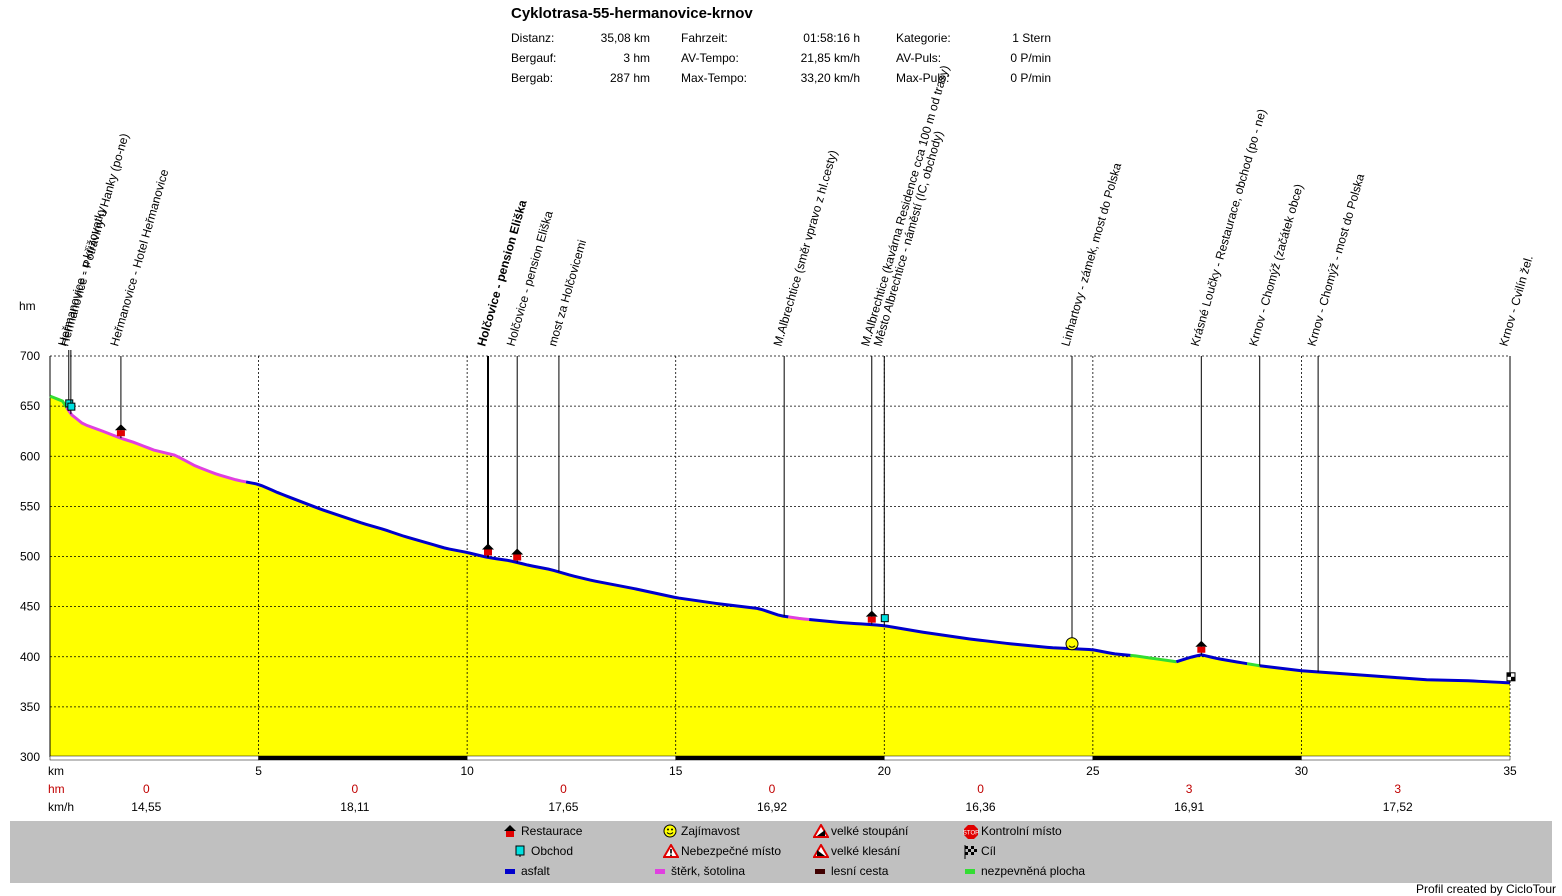 This screenshot has height=896, width=1562. What do you see at coordinates (543, 831) in the screenshot?
I see `legend-item-restaurant: Restaurace` at bounding box center [543, 831].